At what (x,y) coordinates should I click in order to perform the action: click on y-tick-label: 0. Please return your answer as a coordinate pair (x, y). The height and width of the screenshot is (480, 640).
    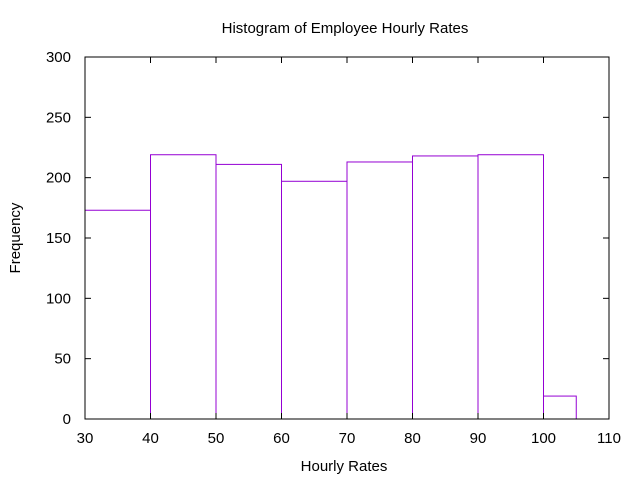
    Looking at the image, I should click on (67, 419).